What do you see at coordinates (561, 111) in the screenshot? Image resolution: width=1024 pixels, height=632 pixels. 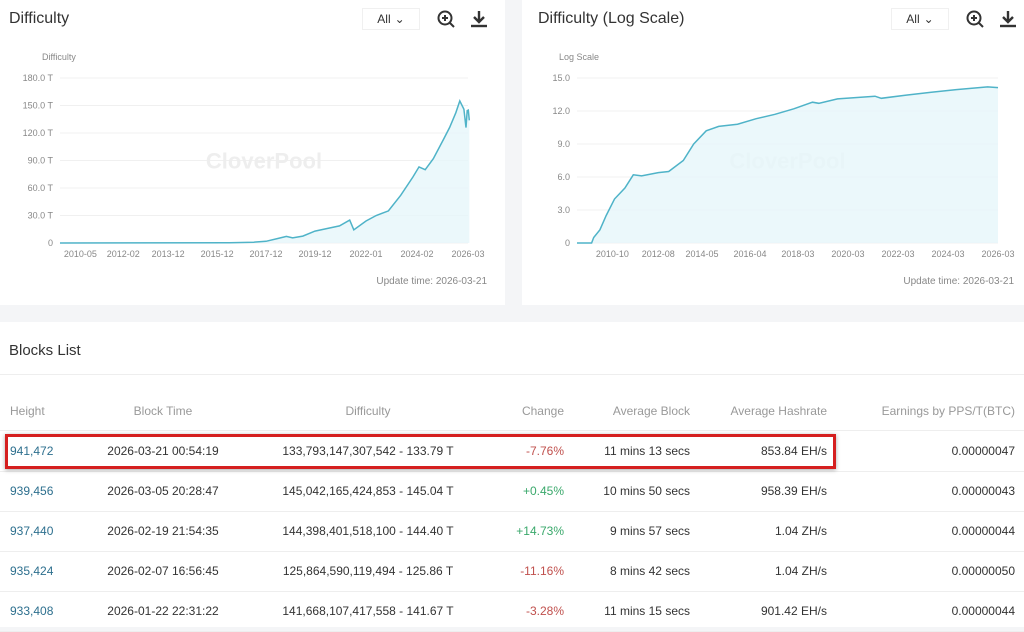 I see `y-tick-label: 12.0` at bounding box center [561, 111].